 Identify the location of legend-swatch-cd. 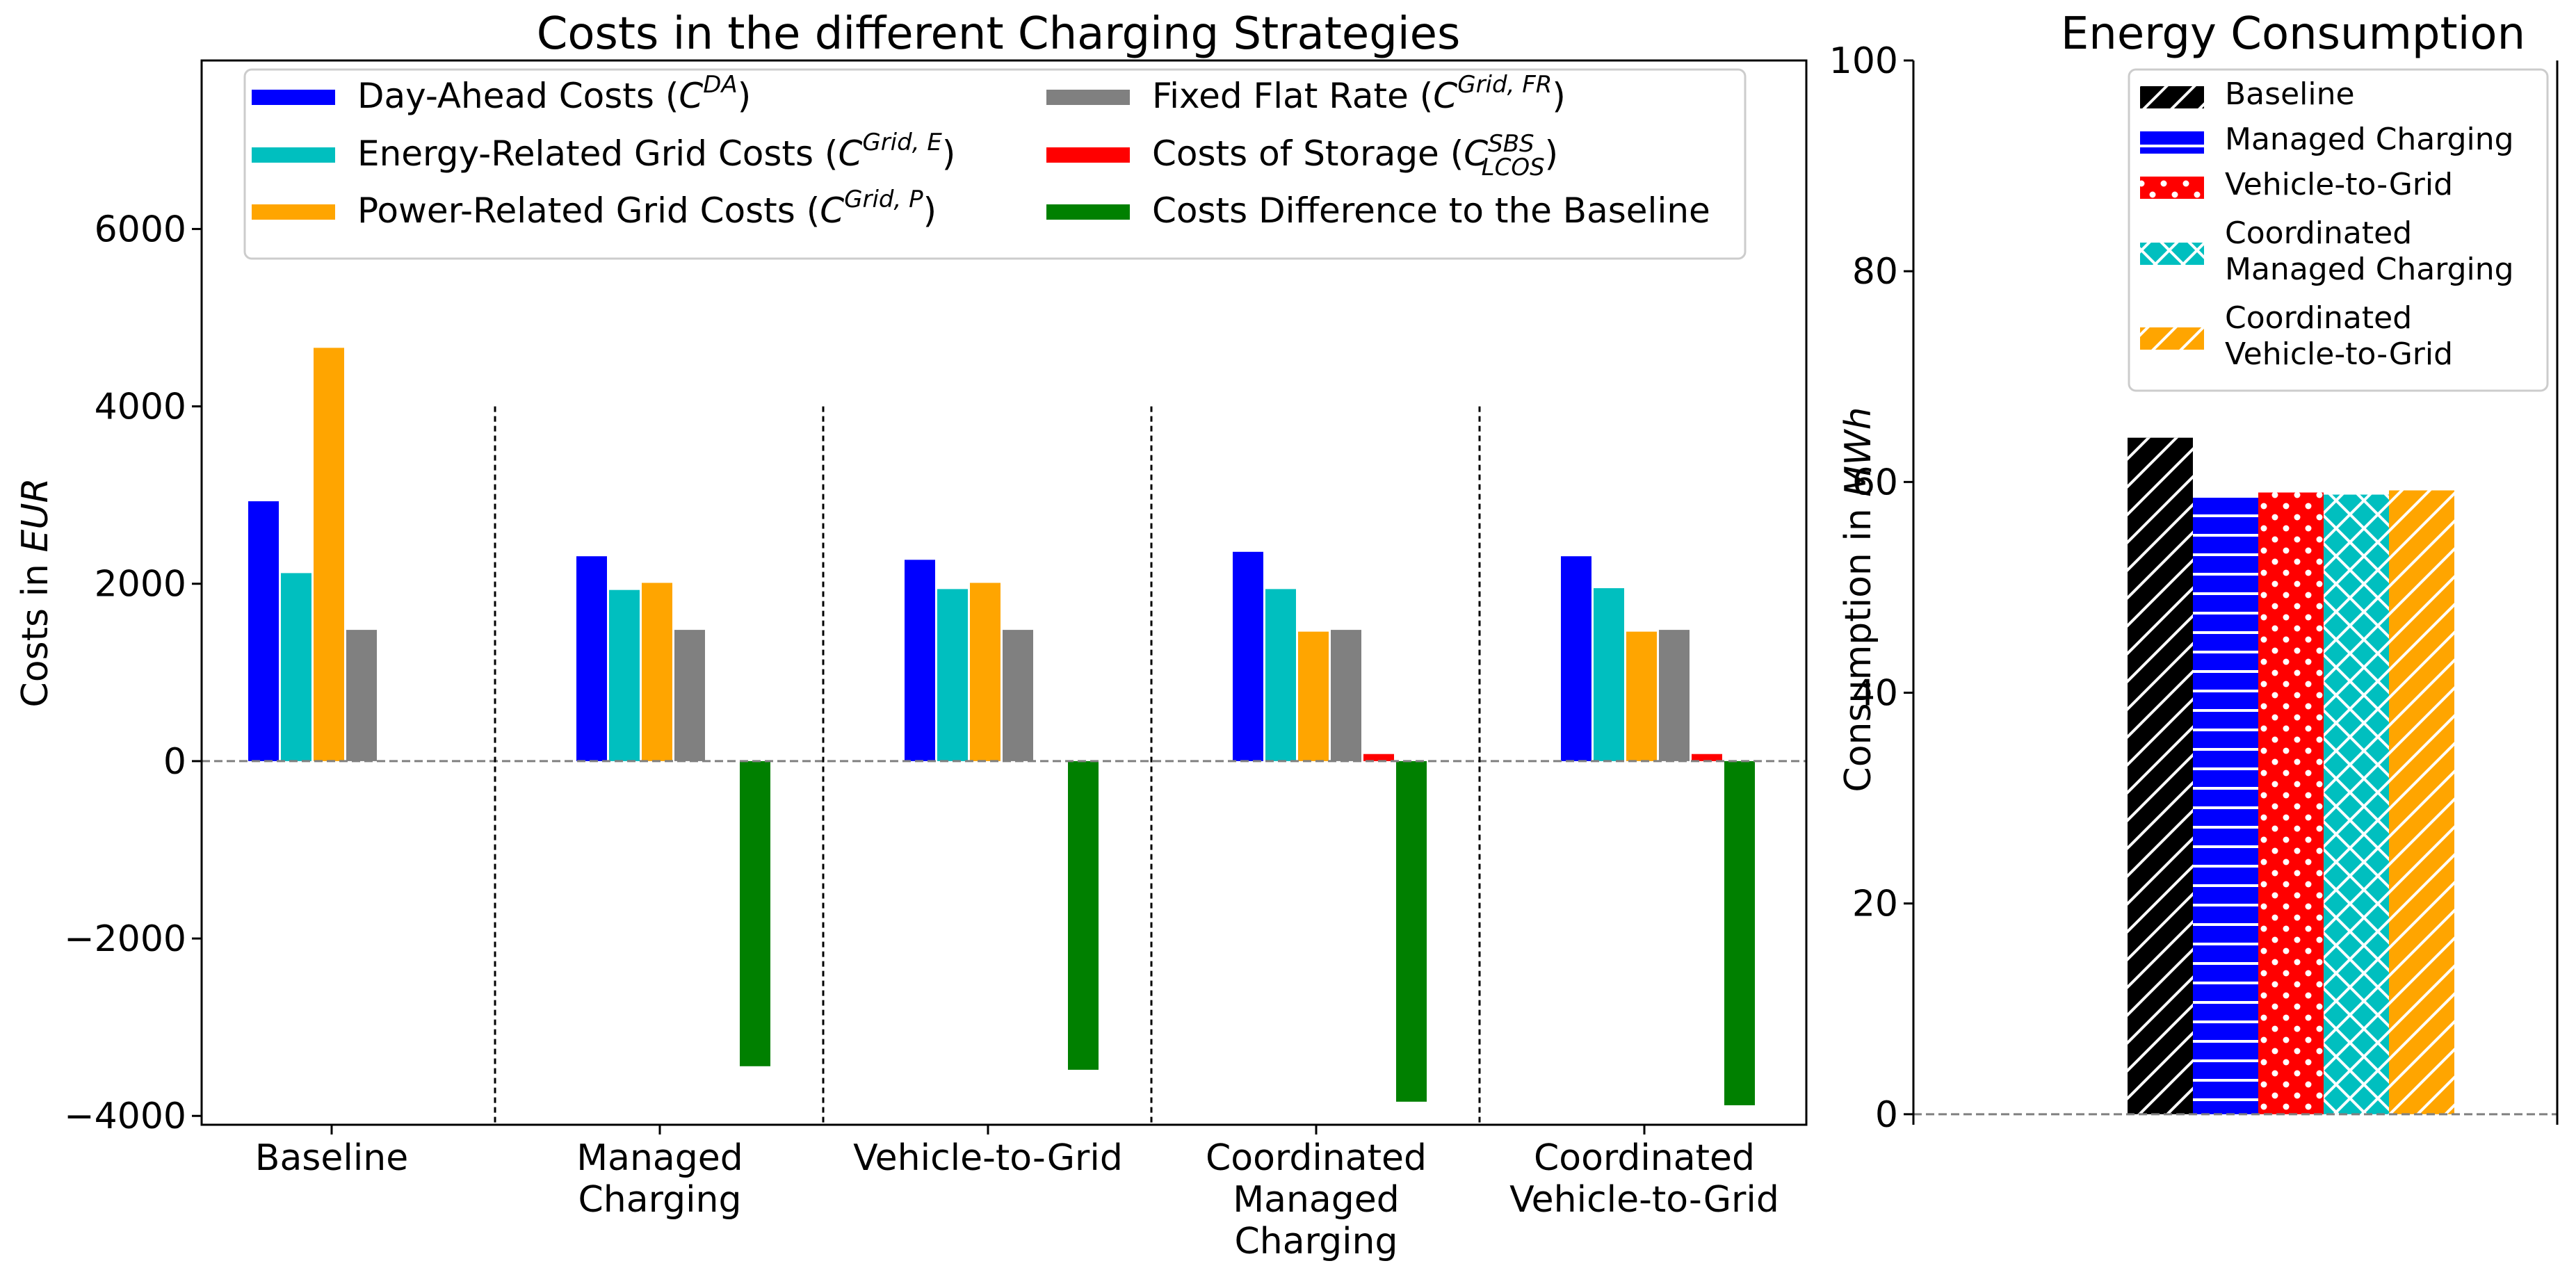
(1088, 212).